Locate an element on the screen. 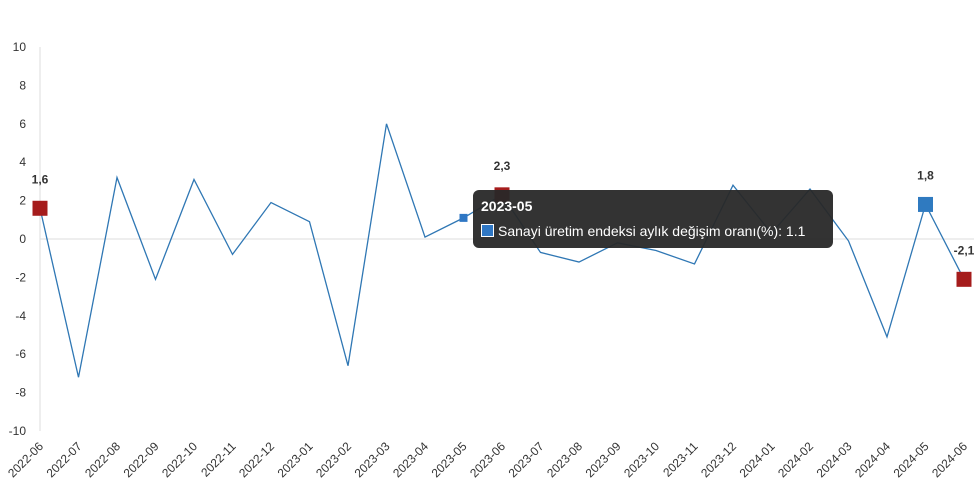  y-tick-label: 8 is located at coordinates (22, 85).